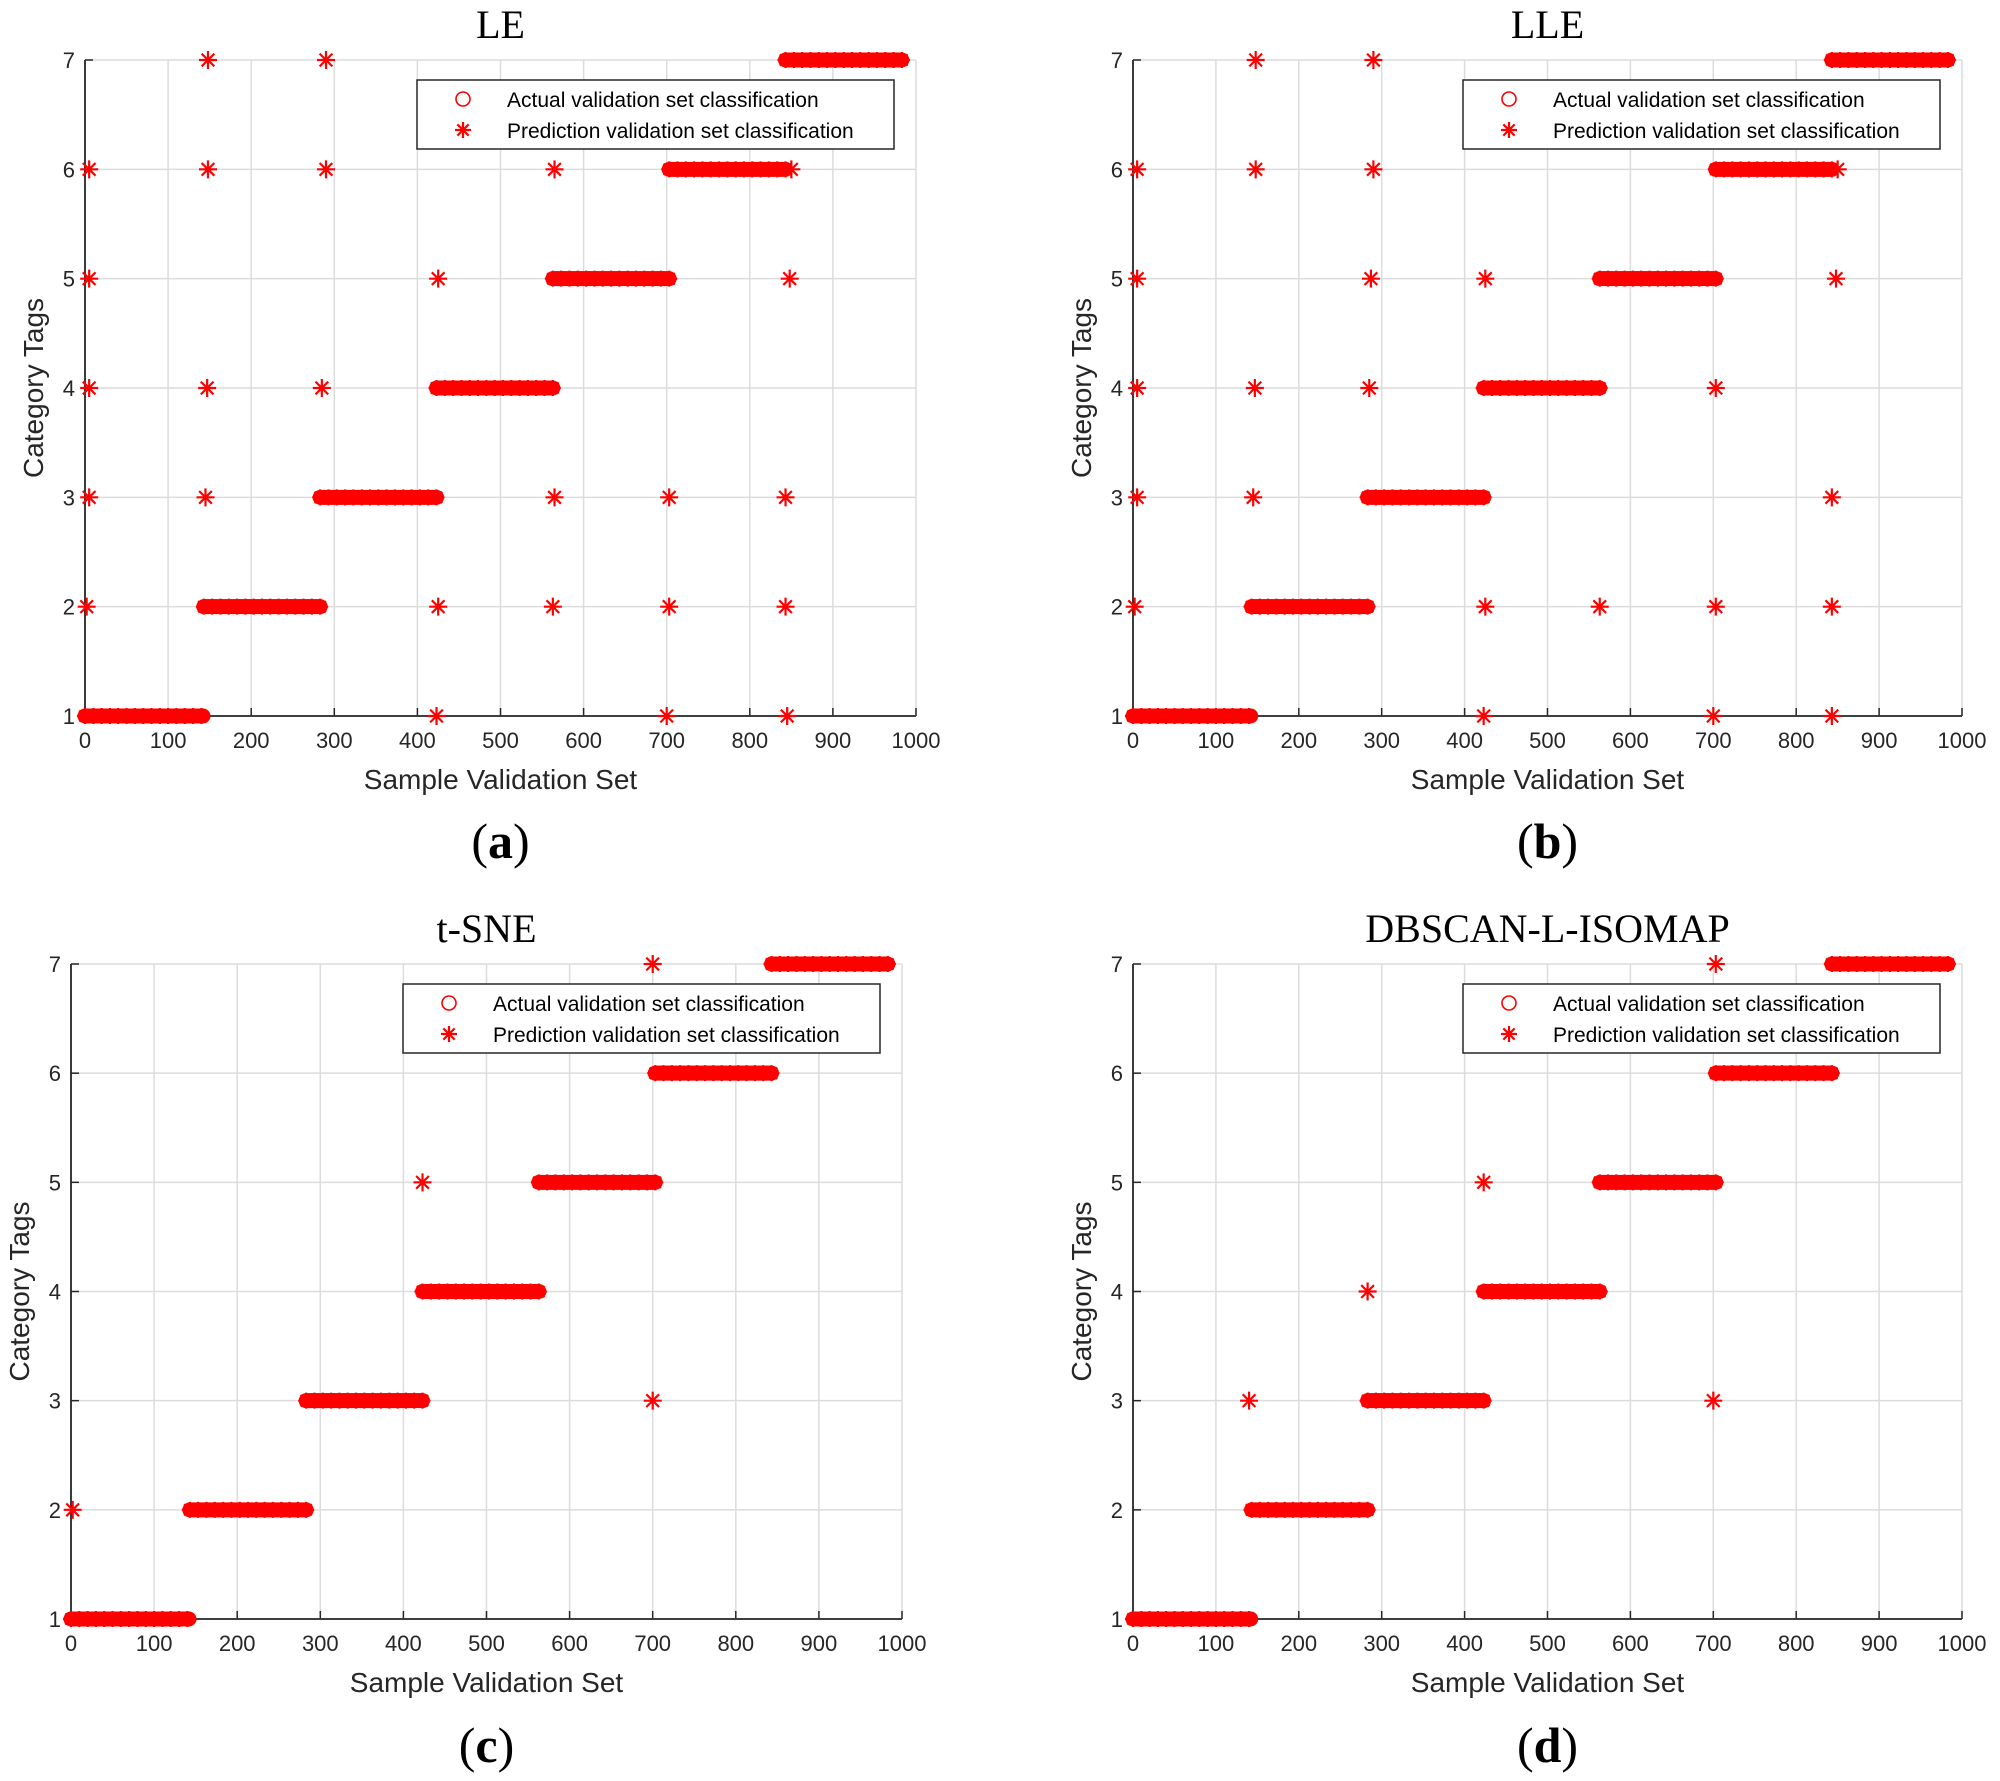 Image resolution: width=2000 pixels, height=1781 pixels. What do you see at coordinates (1701, 114) in the screenshot?
I see `legend-box` at bounding box center [1701, 114].